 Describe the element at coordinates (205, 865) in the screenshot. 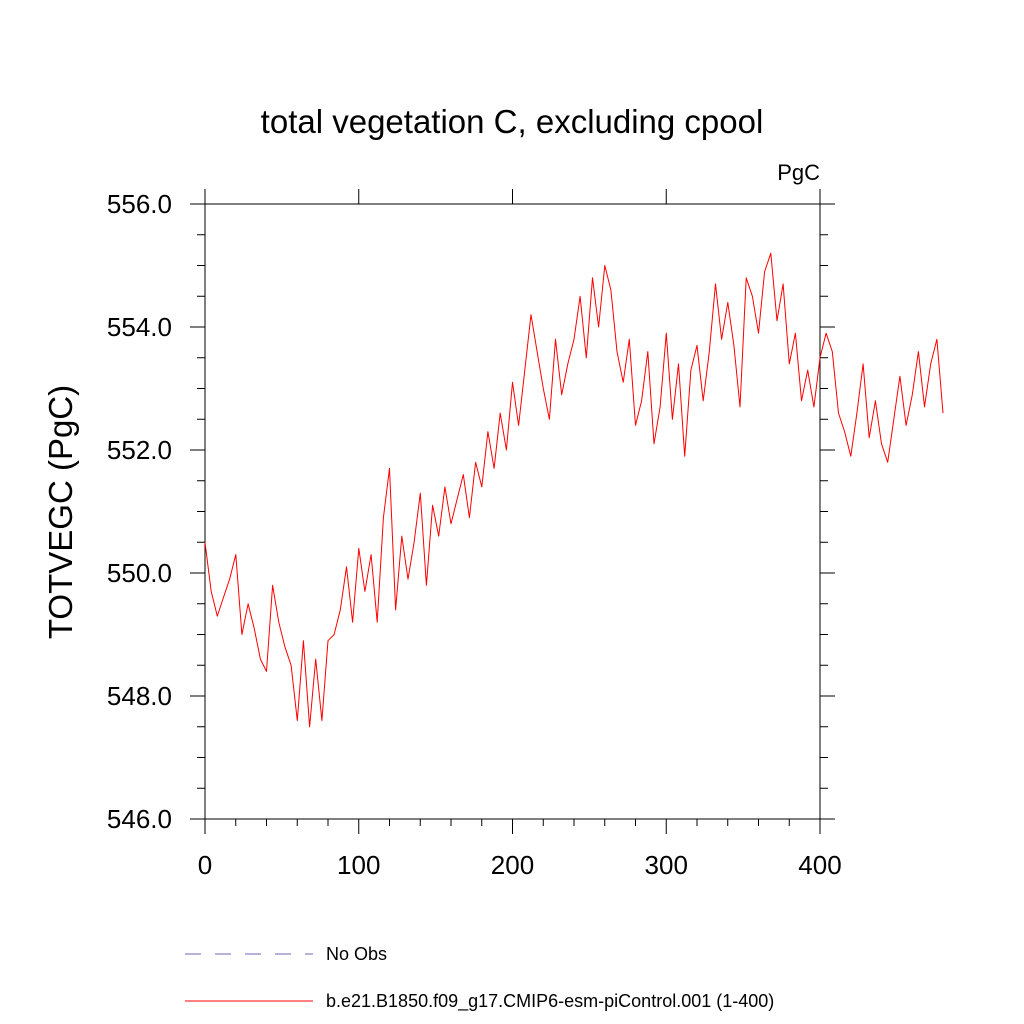

I see `x-tick-label: 0` at that location.